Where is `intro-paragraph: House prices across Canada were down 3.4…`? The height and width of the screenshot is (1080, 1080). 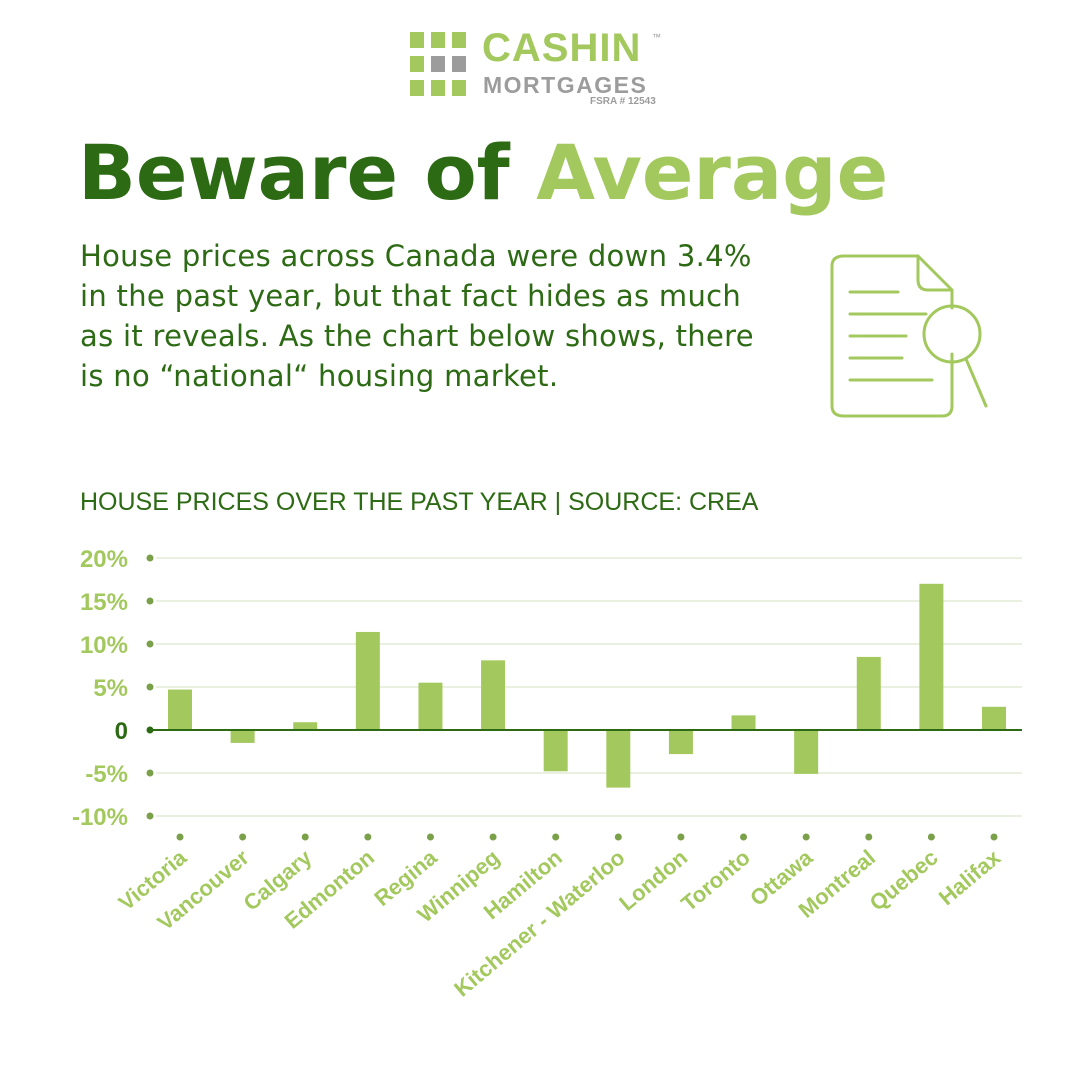
intro-paragraph: House prices across Canada were down 3.4… is located at coordinates (417, 316).